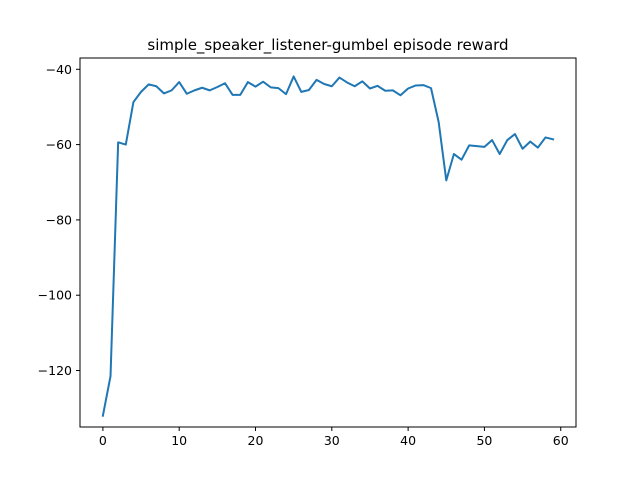 Image resolution: width=640 pixels, height=480 pixels. I want to click on x-axis: 0 10 20 30 40 50 60, so click(334, 437).